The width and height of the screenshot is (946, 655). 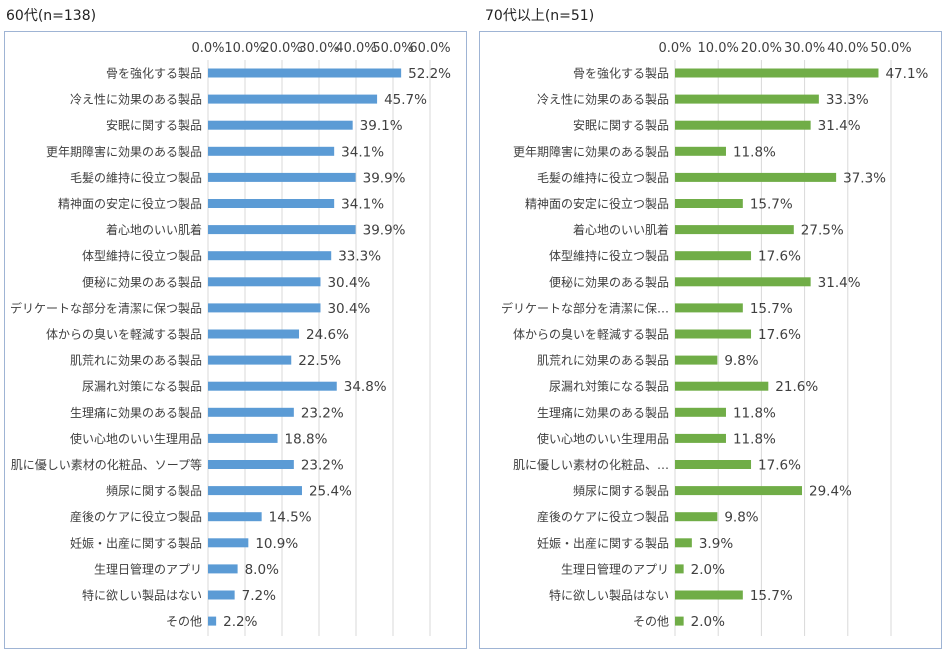 I want to click on category-label-70s: 安眠に関する製品, so click(x=621, y=125).